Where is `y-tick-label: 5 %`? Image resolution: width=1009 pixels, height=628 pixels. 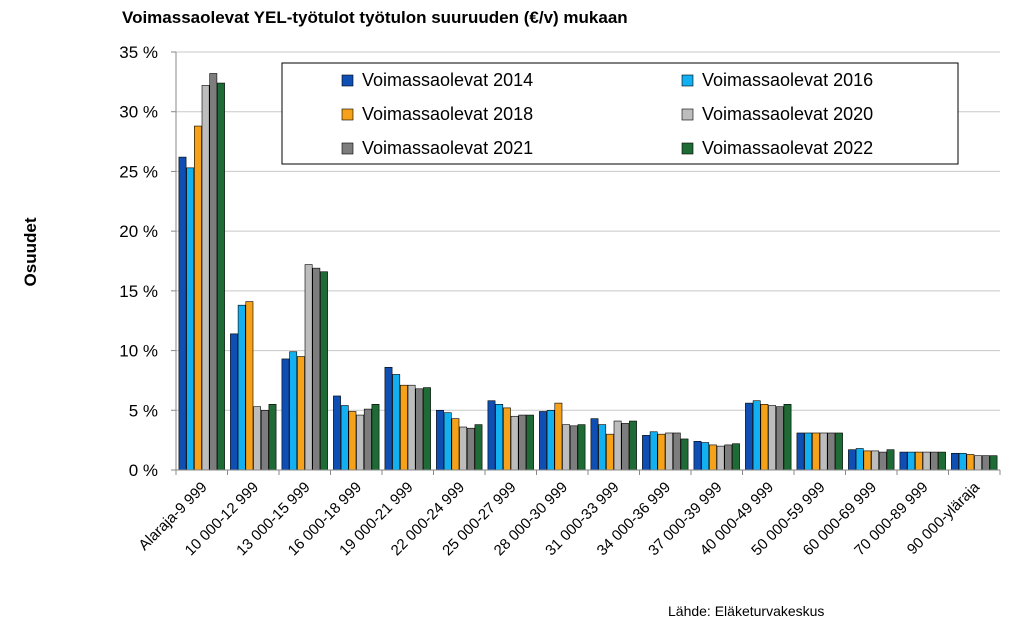
y-tick-label: 5 % is located at coordinates (143, 410).